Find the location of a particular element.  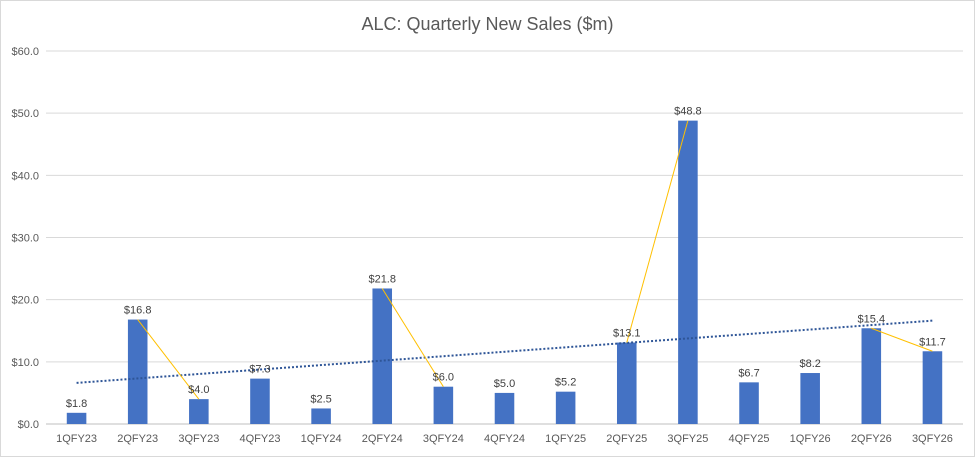

data-label: $6.0 is located at coordinates (443, 378).